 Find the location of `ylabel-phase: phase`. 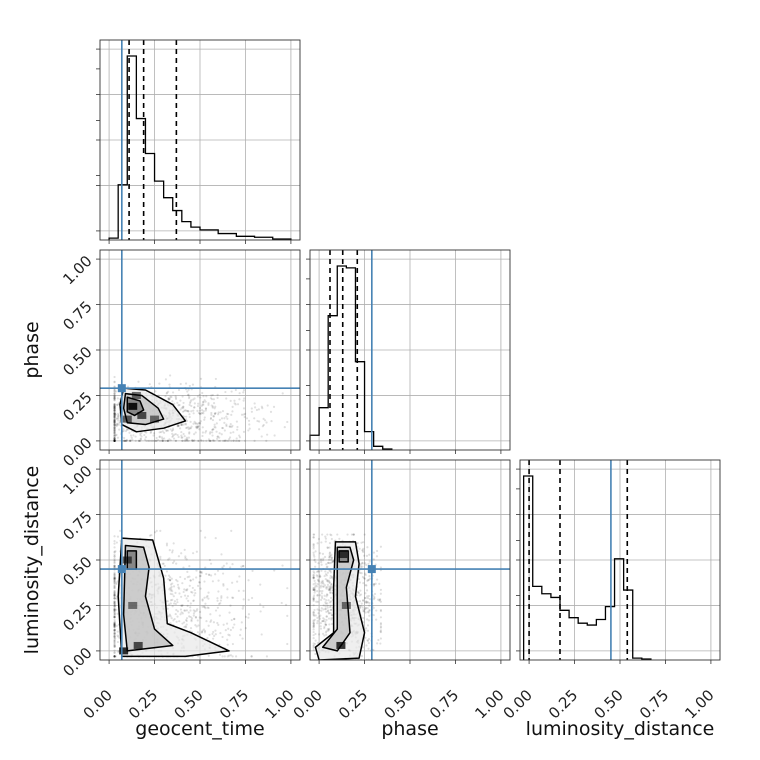

ylabel-phase: phase is located at coordinates (32, 349).